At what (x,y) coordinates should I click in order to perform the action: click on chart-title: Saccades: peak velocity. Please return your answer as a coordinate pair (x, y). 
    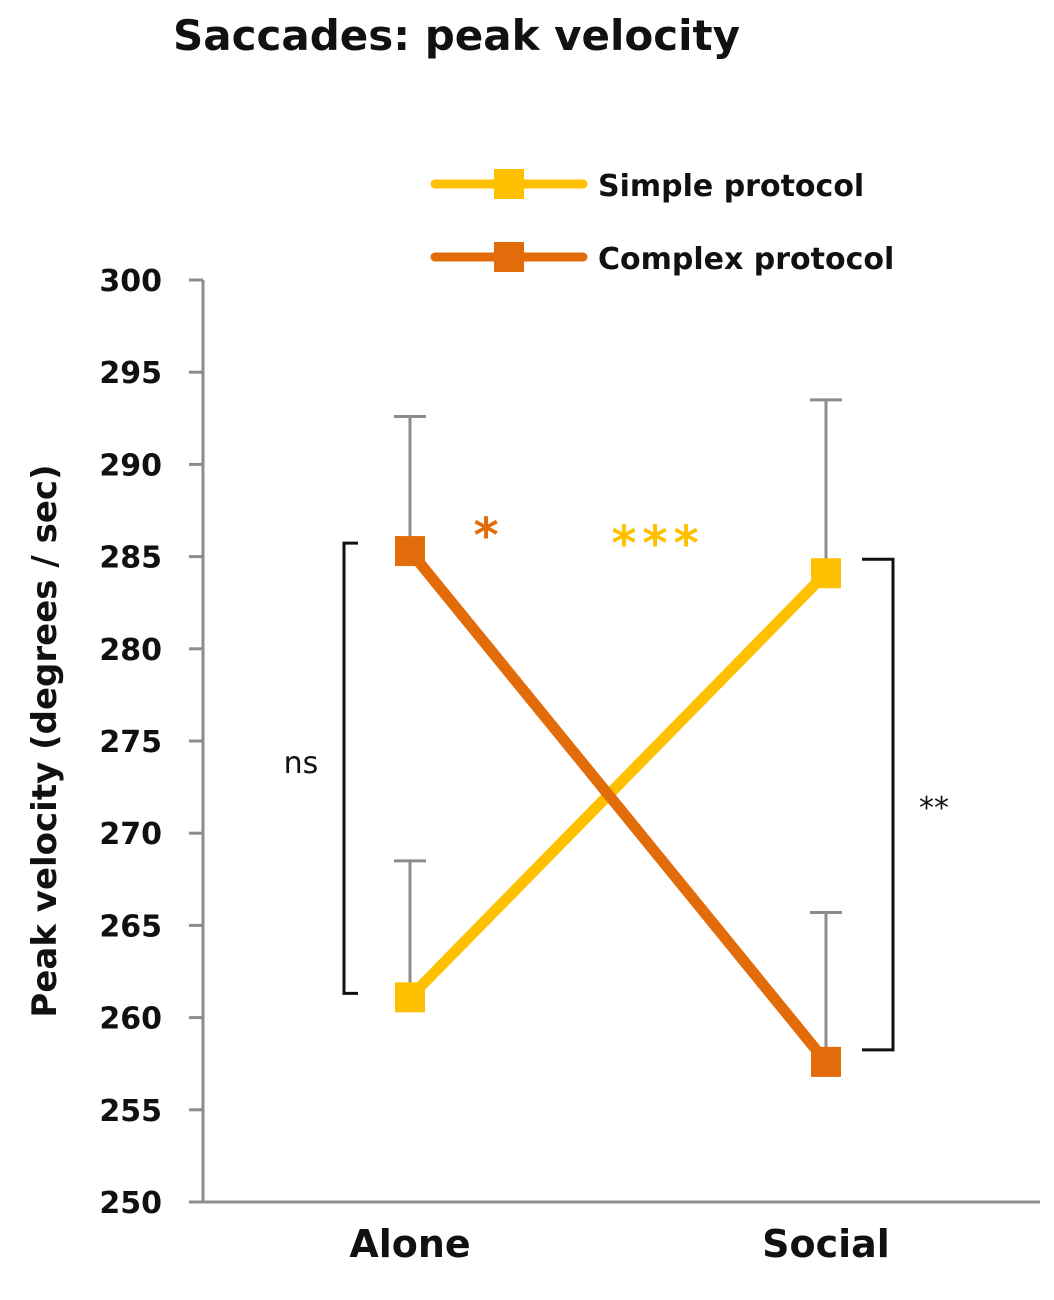
    Looking at the image, I should click on (456, 35).